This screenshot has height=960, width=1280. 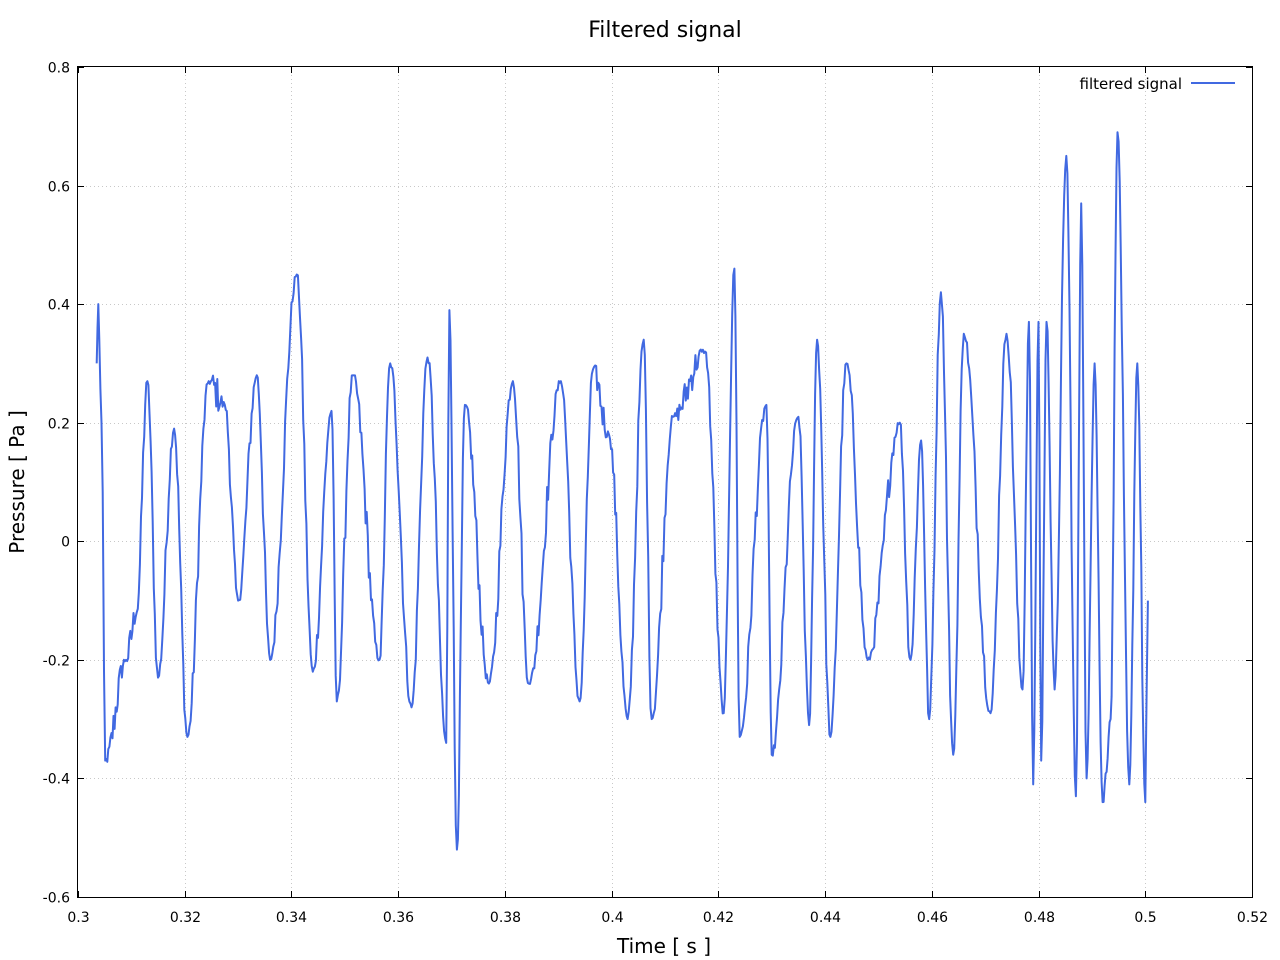 I want to click on x-tick-label: 0.42, so click(x=718, y=918).